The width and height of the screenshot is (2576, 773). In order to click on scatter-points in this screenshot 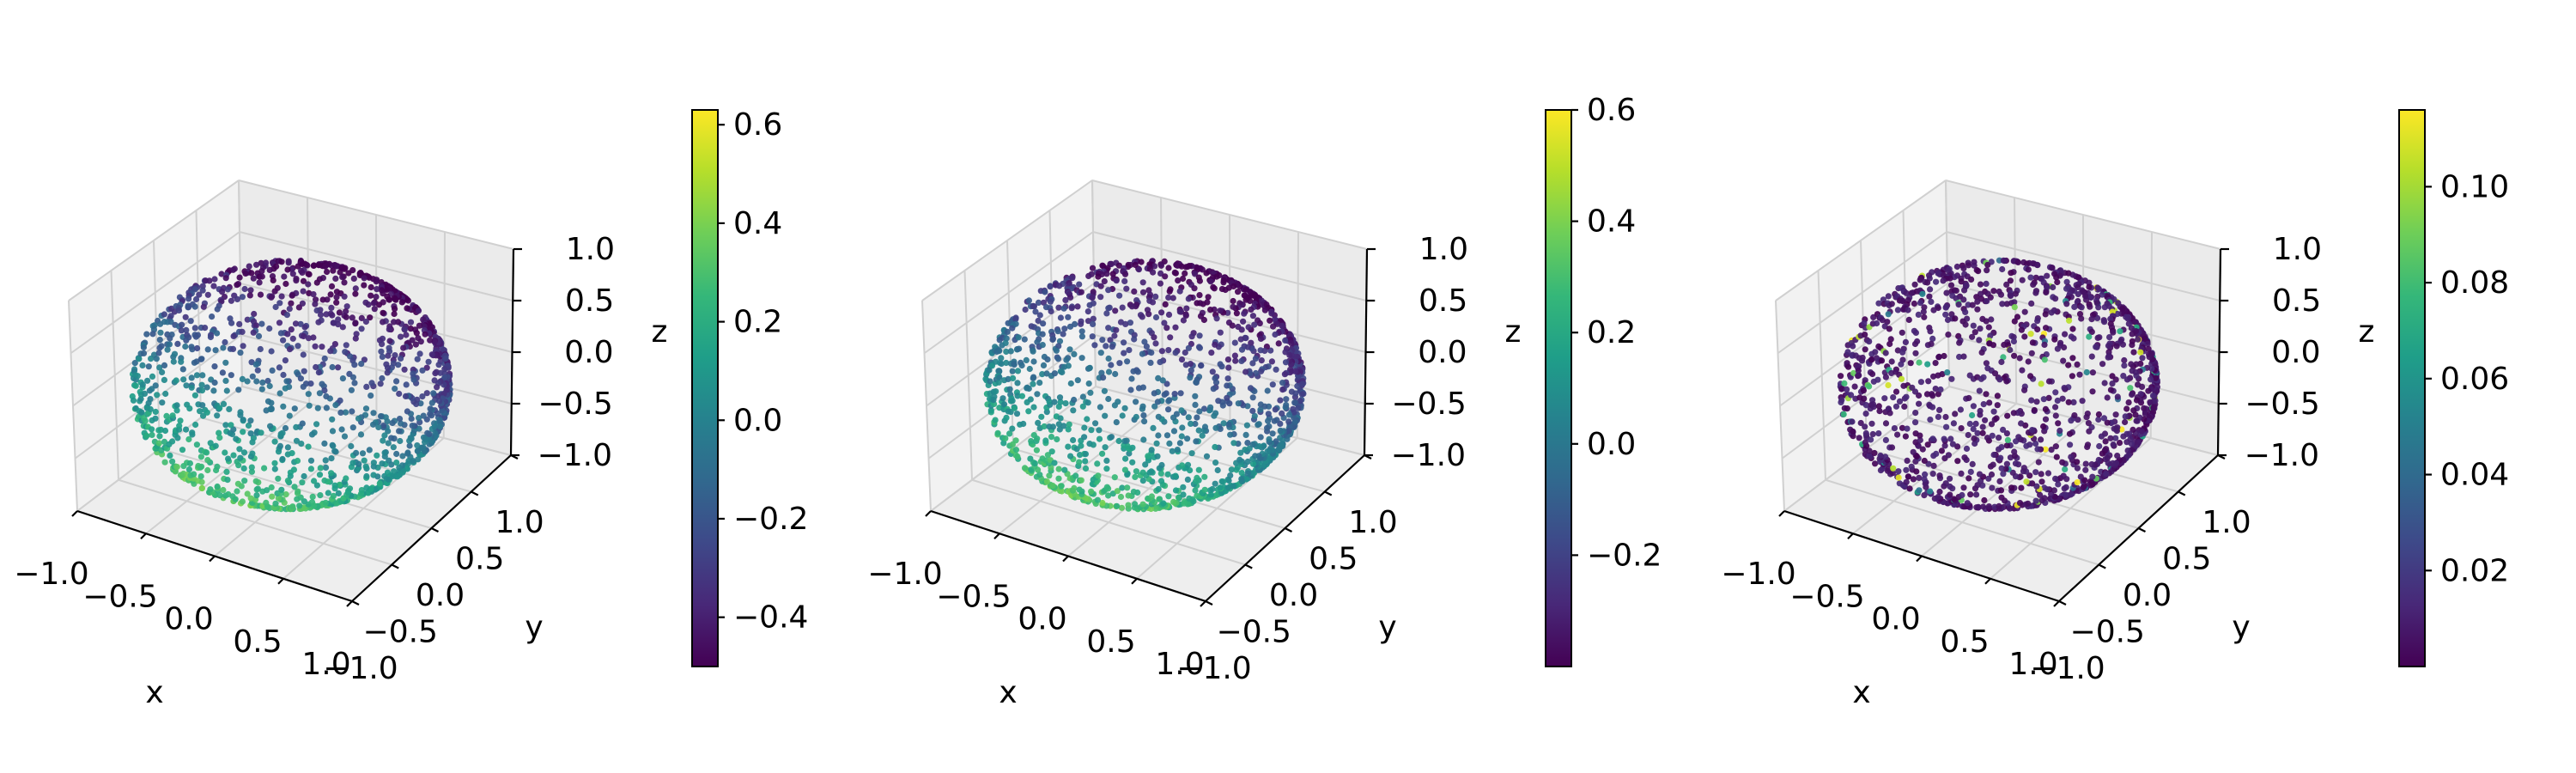, I will do `click(1144, 385)`.